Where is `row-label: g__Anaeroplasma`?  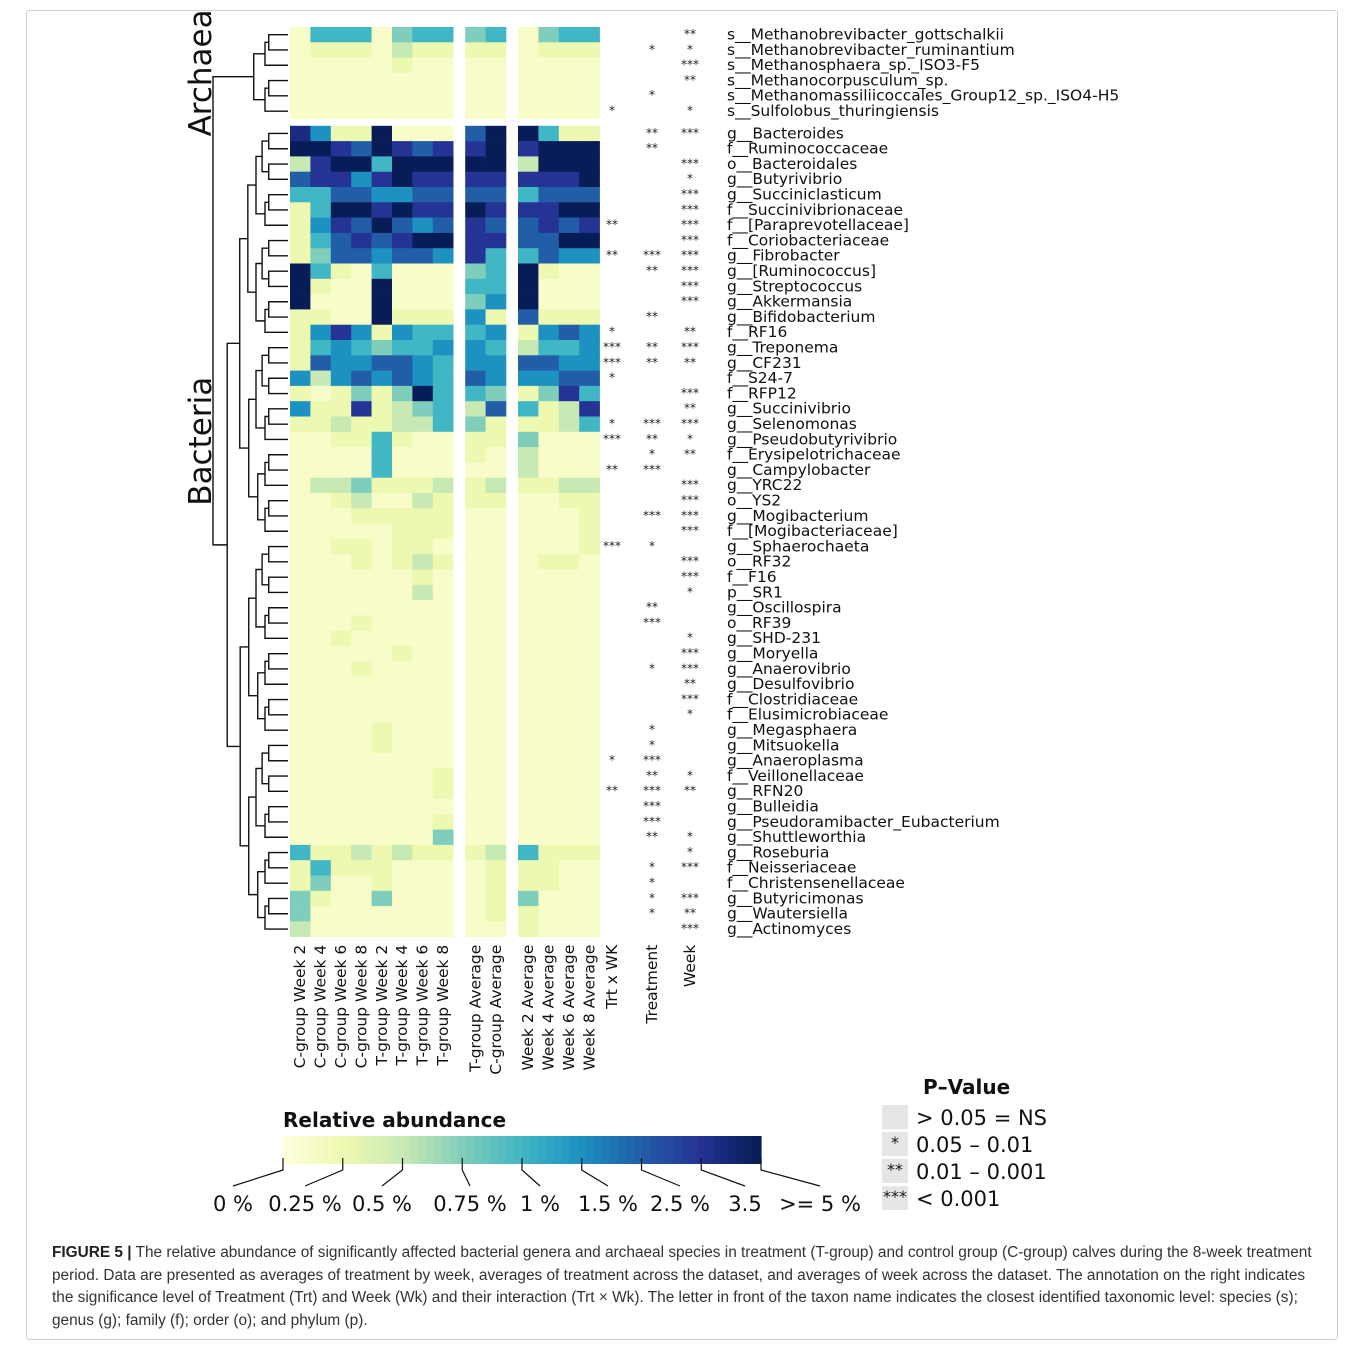
row-label: g__Anaeroplasma is located at coordinates (795, 761).